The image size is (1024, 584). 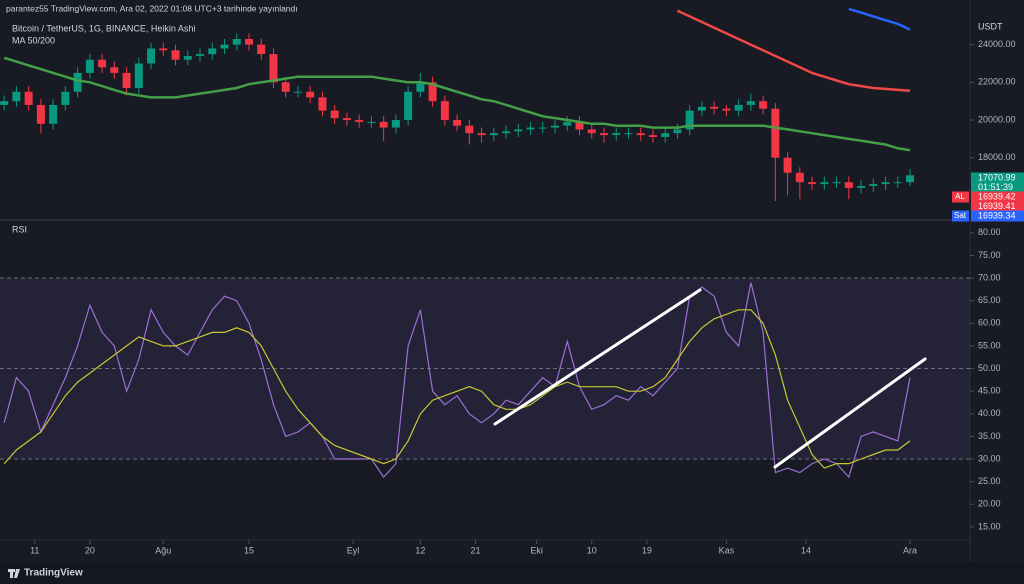 What do you see at coordinates (989, 458) in the screenshot?
I see `rsi-tick-label: 30.00` at bounding box center [989, 458].